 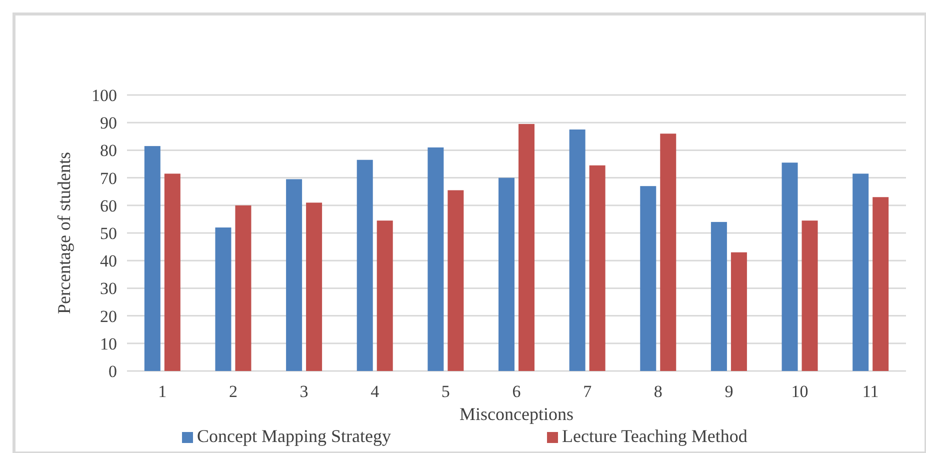 What do you see at coordinates (108, 344) in the screenshot?
I see `y-tick-label: 10` at bounding box center [108, 344].